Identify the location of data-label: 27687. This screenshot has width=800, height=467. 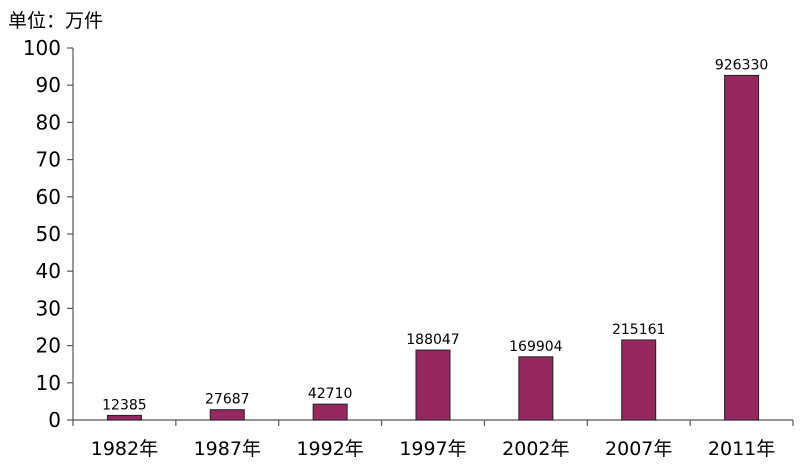
(227, 400).